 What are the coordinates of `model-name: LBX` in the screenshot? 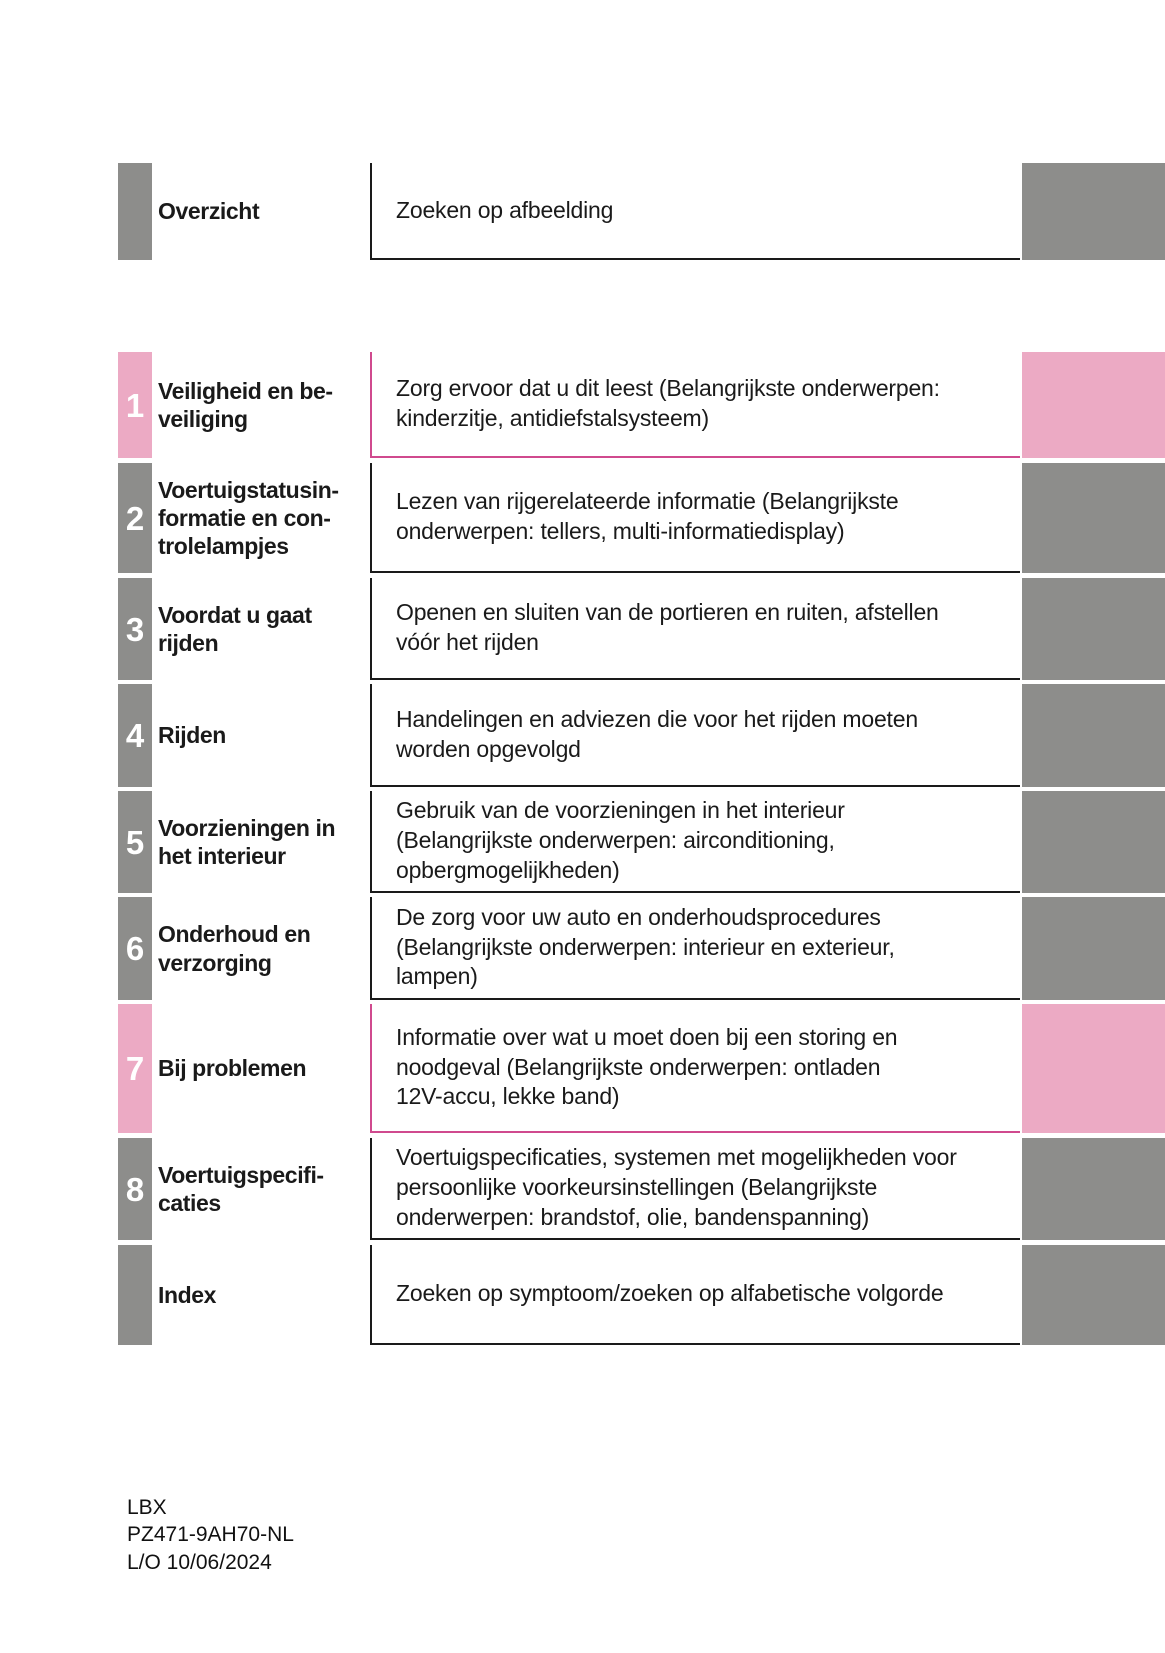 It's located at (147, 1507).